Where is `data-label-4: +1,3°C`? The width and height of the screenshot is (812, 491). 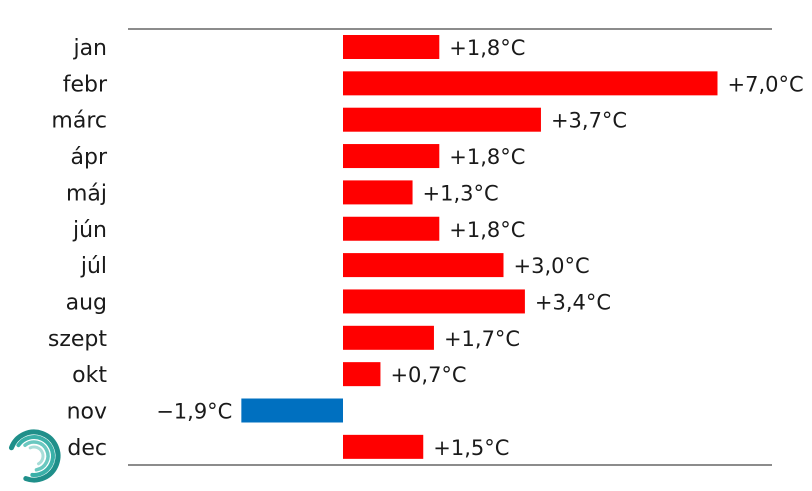
data-label-4: +1,3°C is located at coordinates (461, 193).